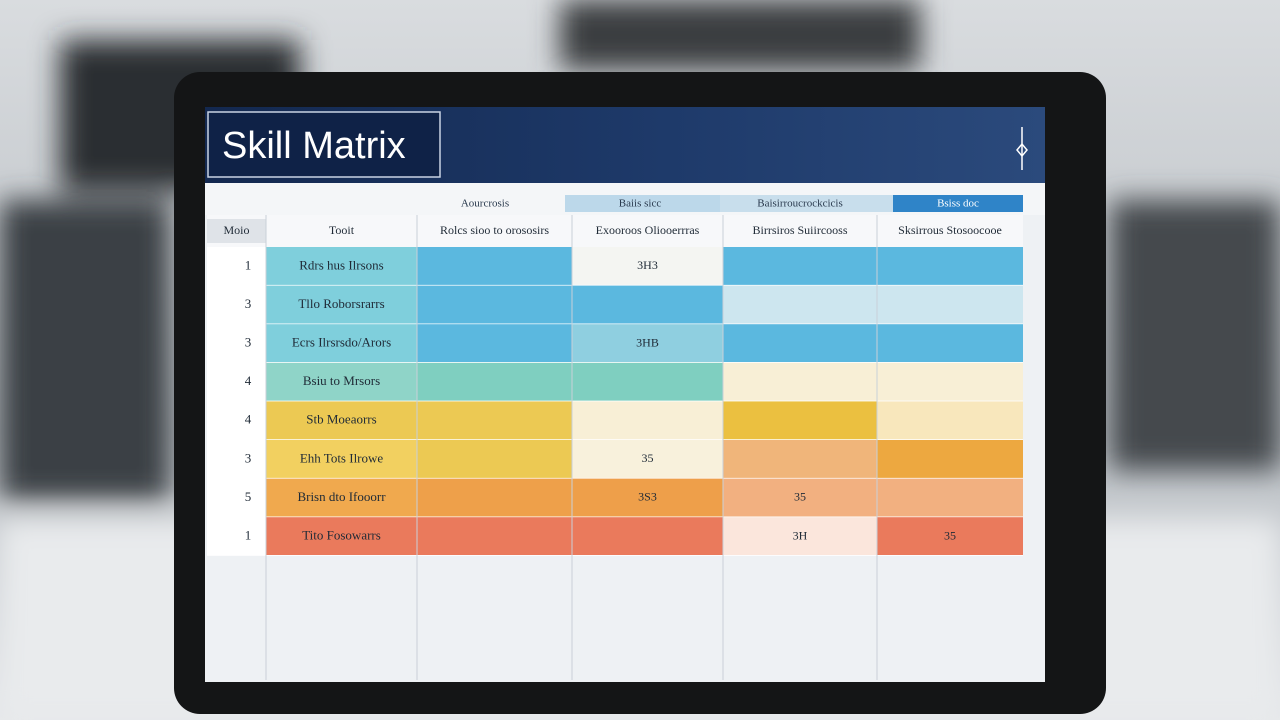 The height and width of the screenshot is (725, 1280). I want to click on cell-value: 3H3, so click(647, 265).